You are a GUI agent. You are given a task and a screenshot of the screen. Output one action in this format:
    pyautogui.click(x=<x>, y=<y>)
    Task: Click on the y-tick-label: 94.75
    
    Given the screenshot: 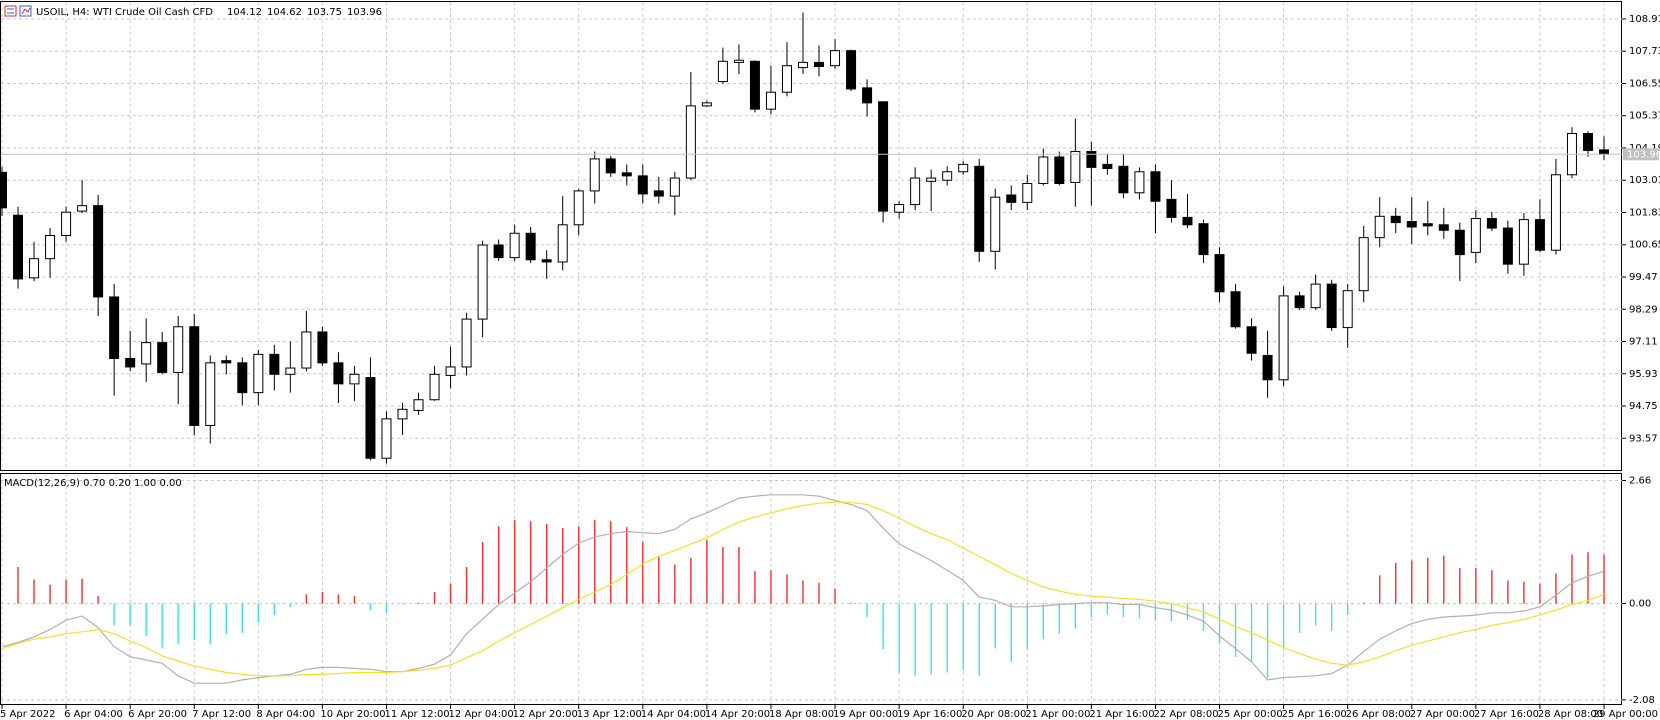 What is the action you would take?
    pyautogui.click(x=1643, y=406)
    